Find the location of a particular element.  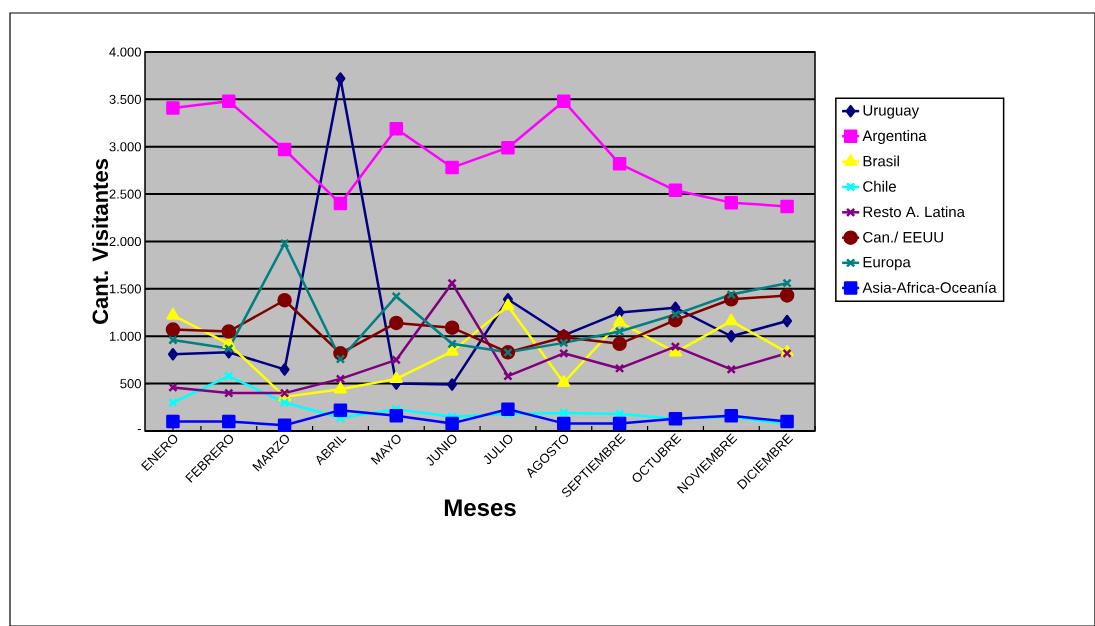

legend-label: Can./ EEUU is located at coordinates (903, 237).